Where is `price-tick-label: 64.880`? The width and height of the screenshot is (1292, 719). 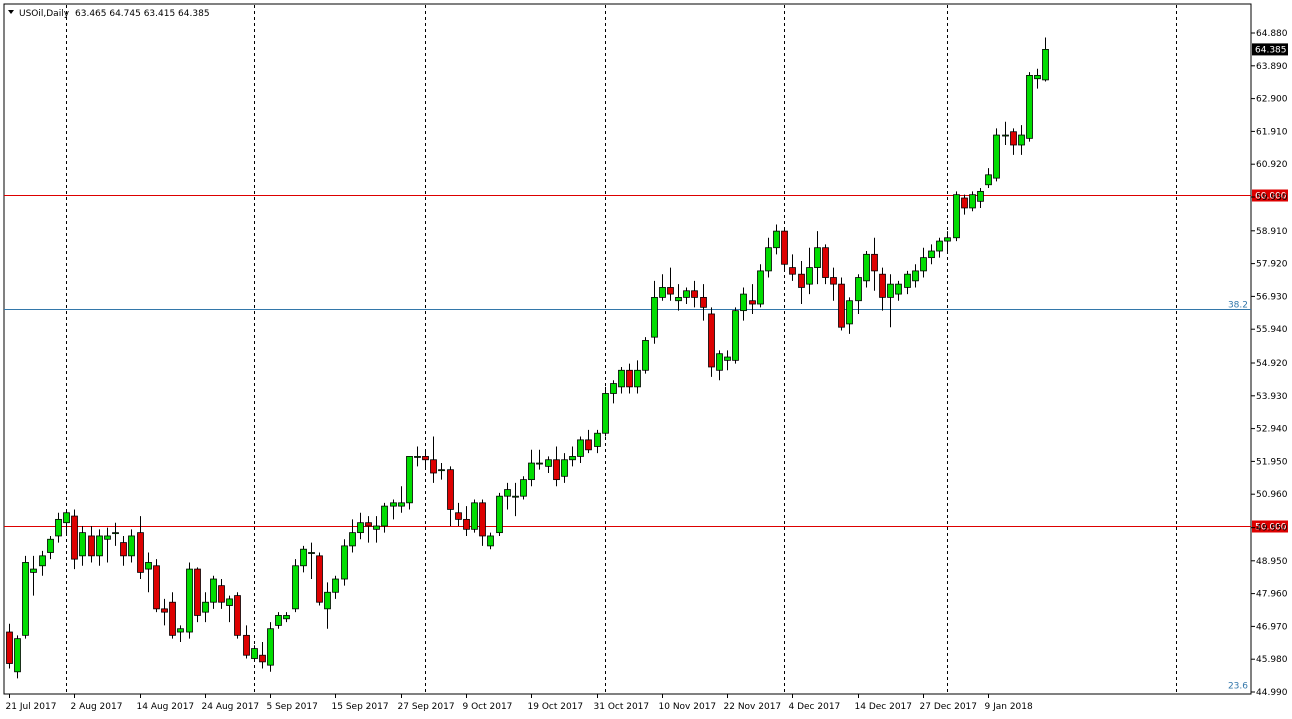
price-tick-label: 64.880 is located at coordinates (1272, 34).